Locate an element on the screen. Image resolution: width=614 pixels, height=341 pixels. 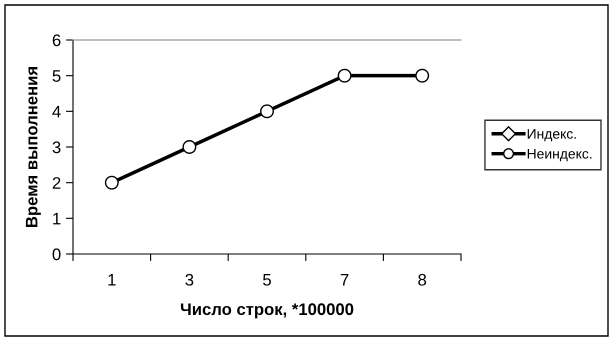
y-tick-label: 5 is located at coordinates (56, 76).